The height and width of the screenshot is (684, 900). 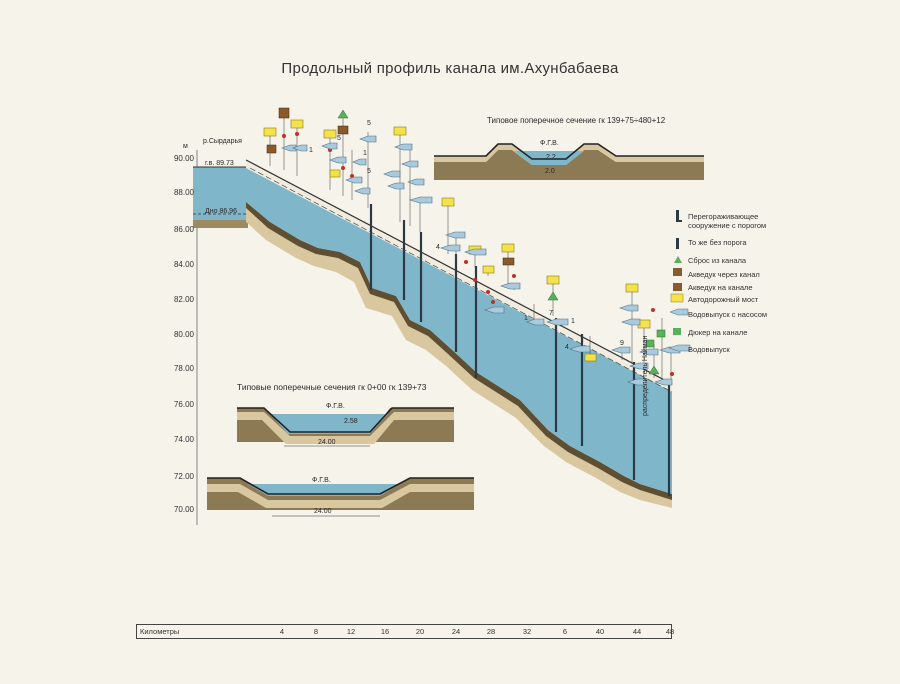 What do you see at coordinates (677, 272) in the screenshot?
I see `aqueduct-over-icon` at bounding box center [677, 272].